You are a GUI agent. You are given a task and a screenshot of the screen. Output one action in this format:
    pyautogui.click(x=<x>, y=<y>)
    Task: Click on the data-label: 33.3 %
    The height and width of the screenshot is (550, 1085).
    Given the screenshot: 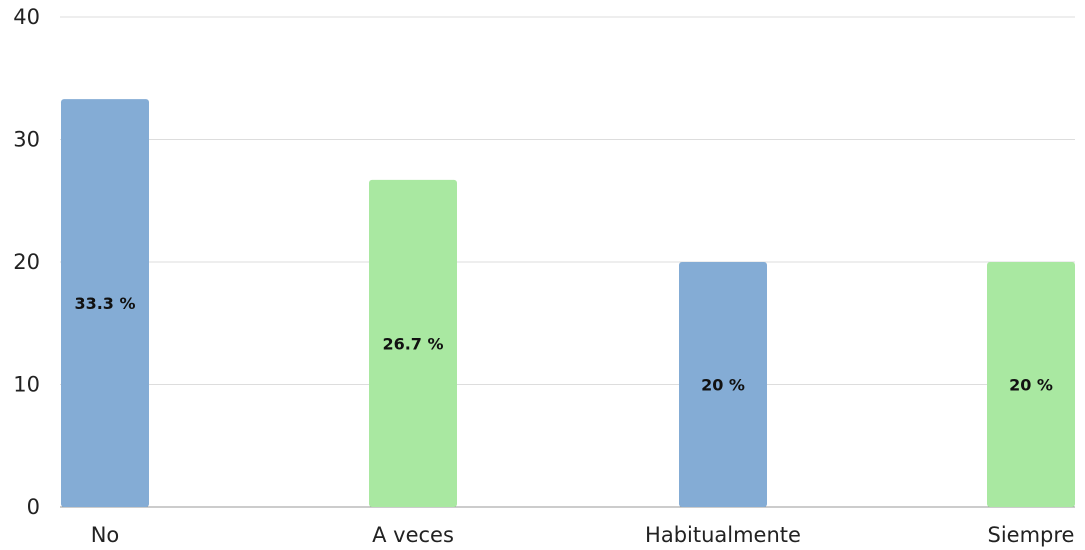 What is the action you would take?
    pyautogui.click(x=104, y=303)
    